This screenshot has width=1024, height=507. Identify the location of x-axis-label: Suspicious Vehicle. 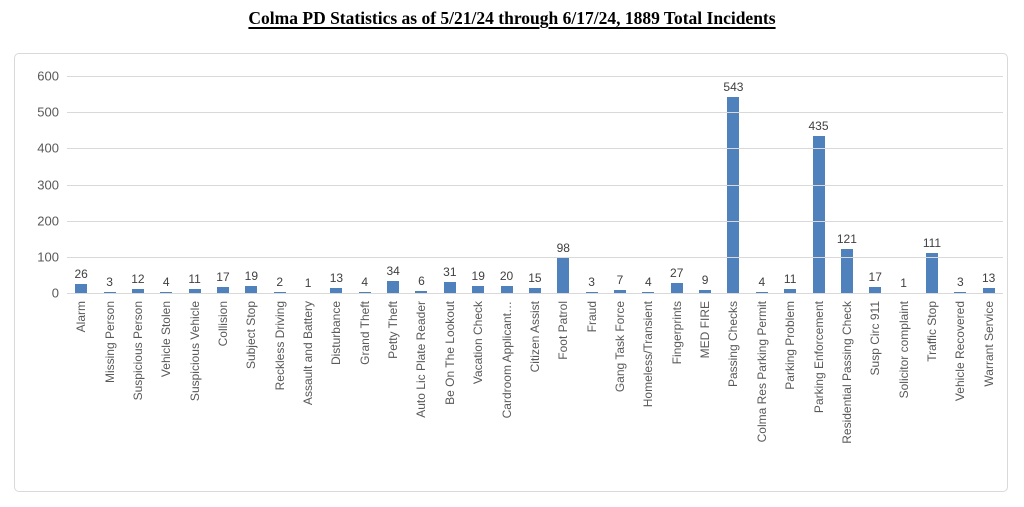
(194, 351).